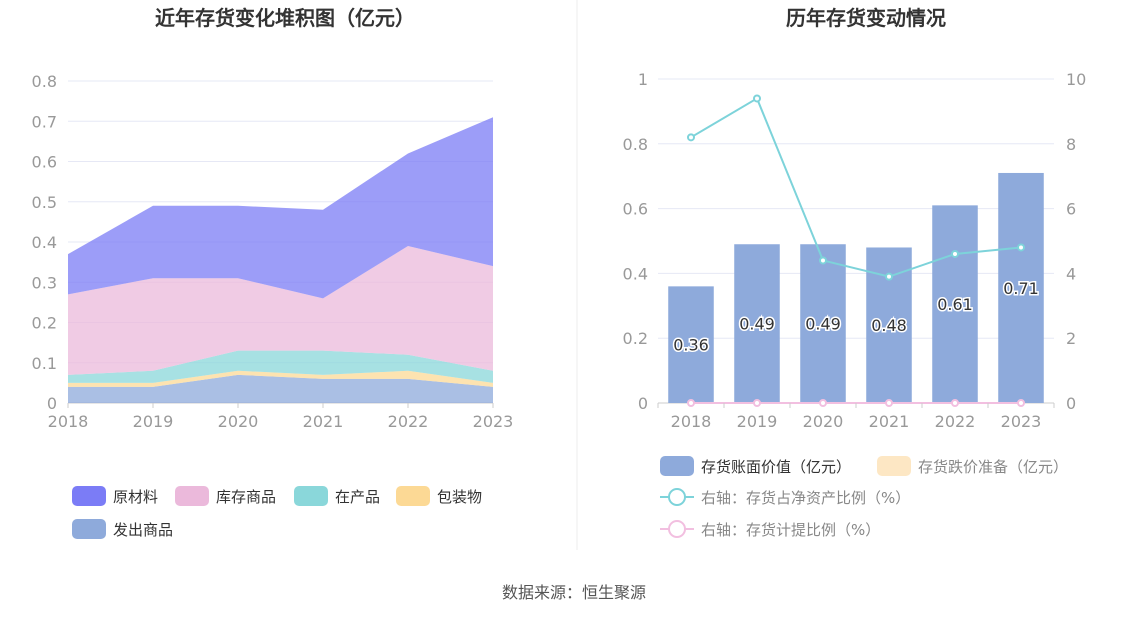 Image resolution: width=1148 pixels, height=619 pixels. Describe the element at coordinates (856, 316) in the screenshot. I see `right-bar-labels: 0.36 0.49 0.49 0.48 0.61 0.71` at that location.